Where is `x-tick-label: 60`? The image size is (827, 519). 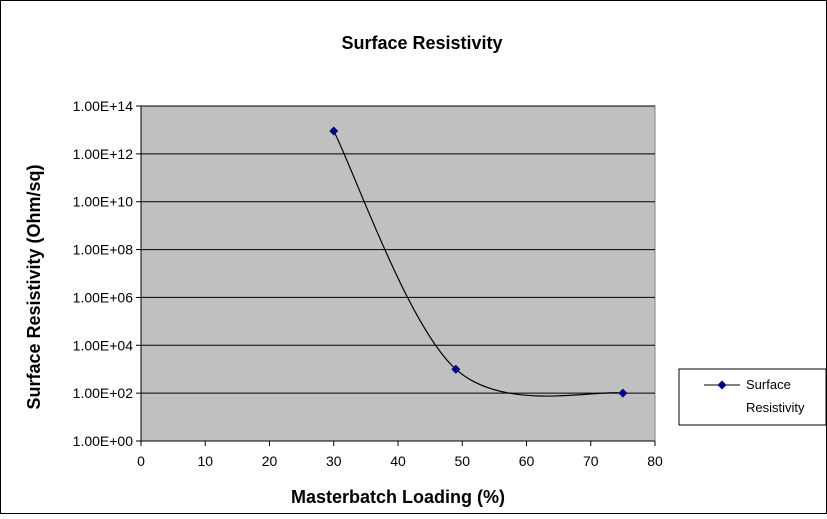
x-tick-label: 60 is located at coordinates (527, 461).